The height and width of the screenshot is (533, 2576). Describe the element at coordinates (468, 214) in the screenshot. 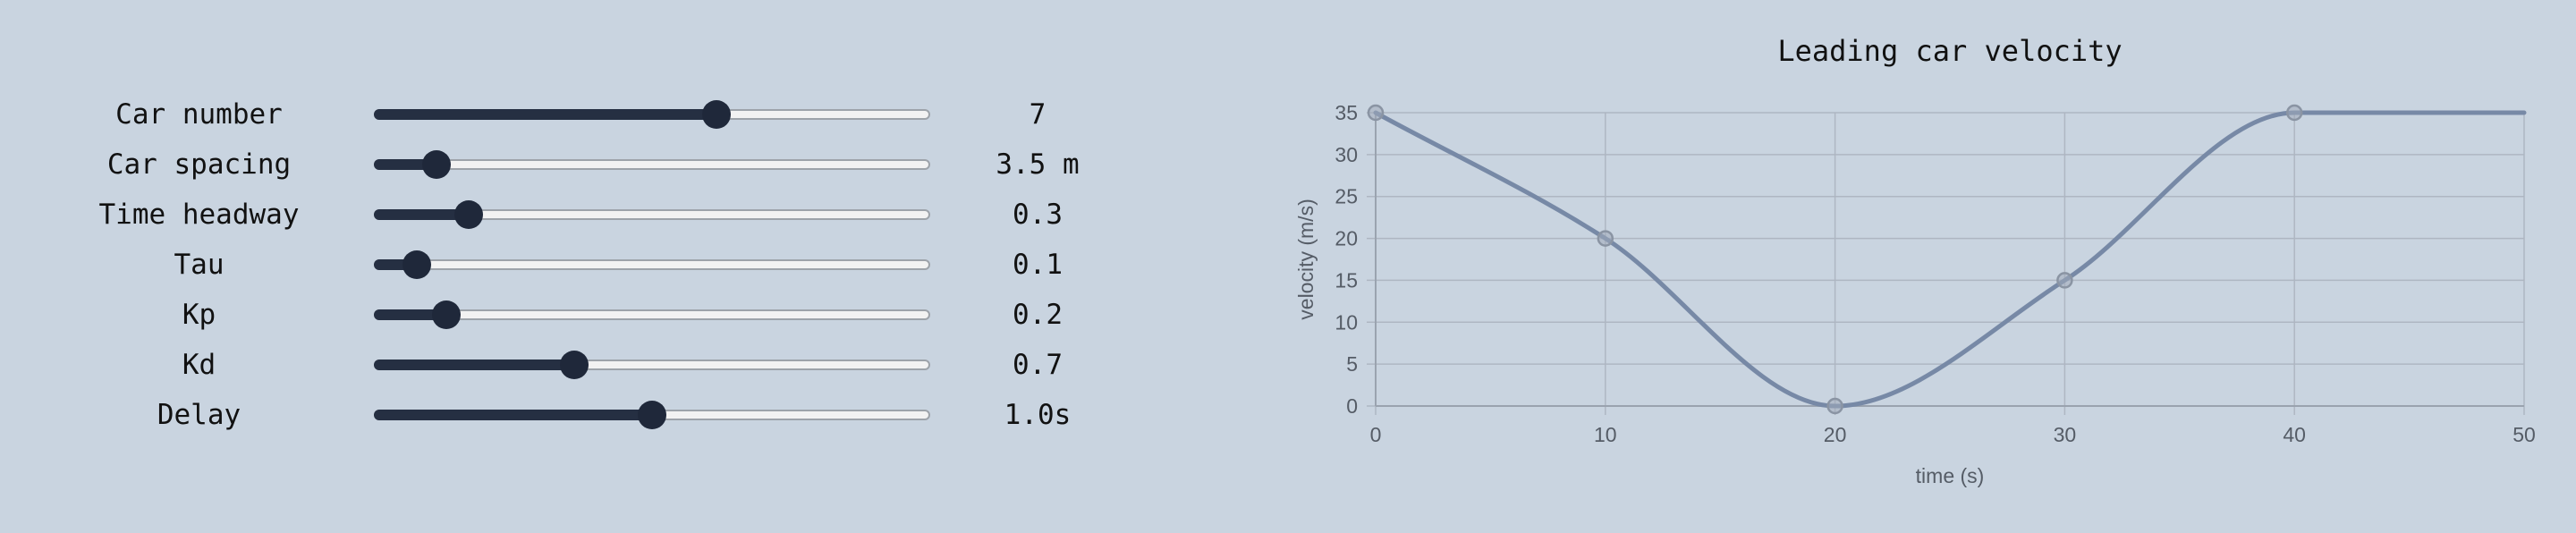

I see `time-headway-thumb` at that location.